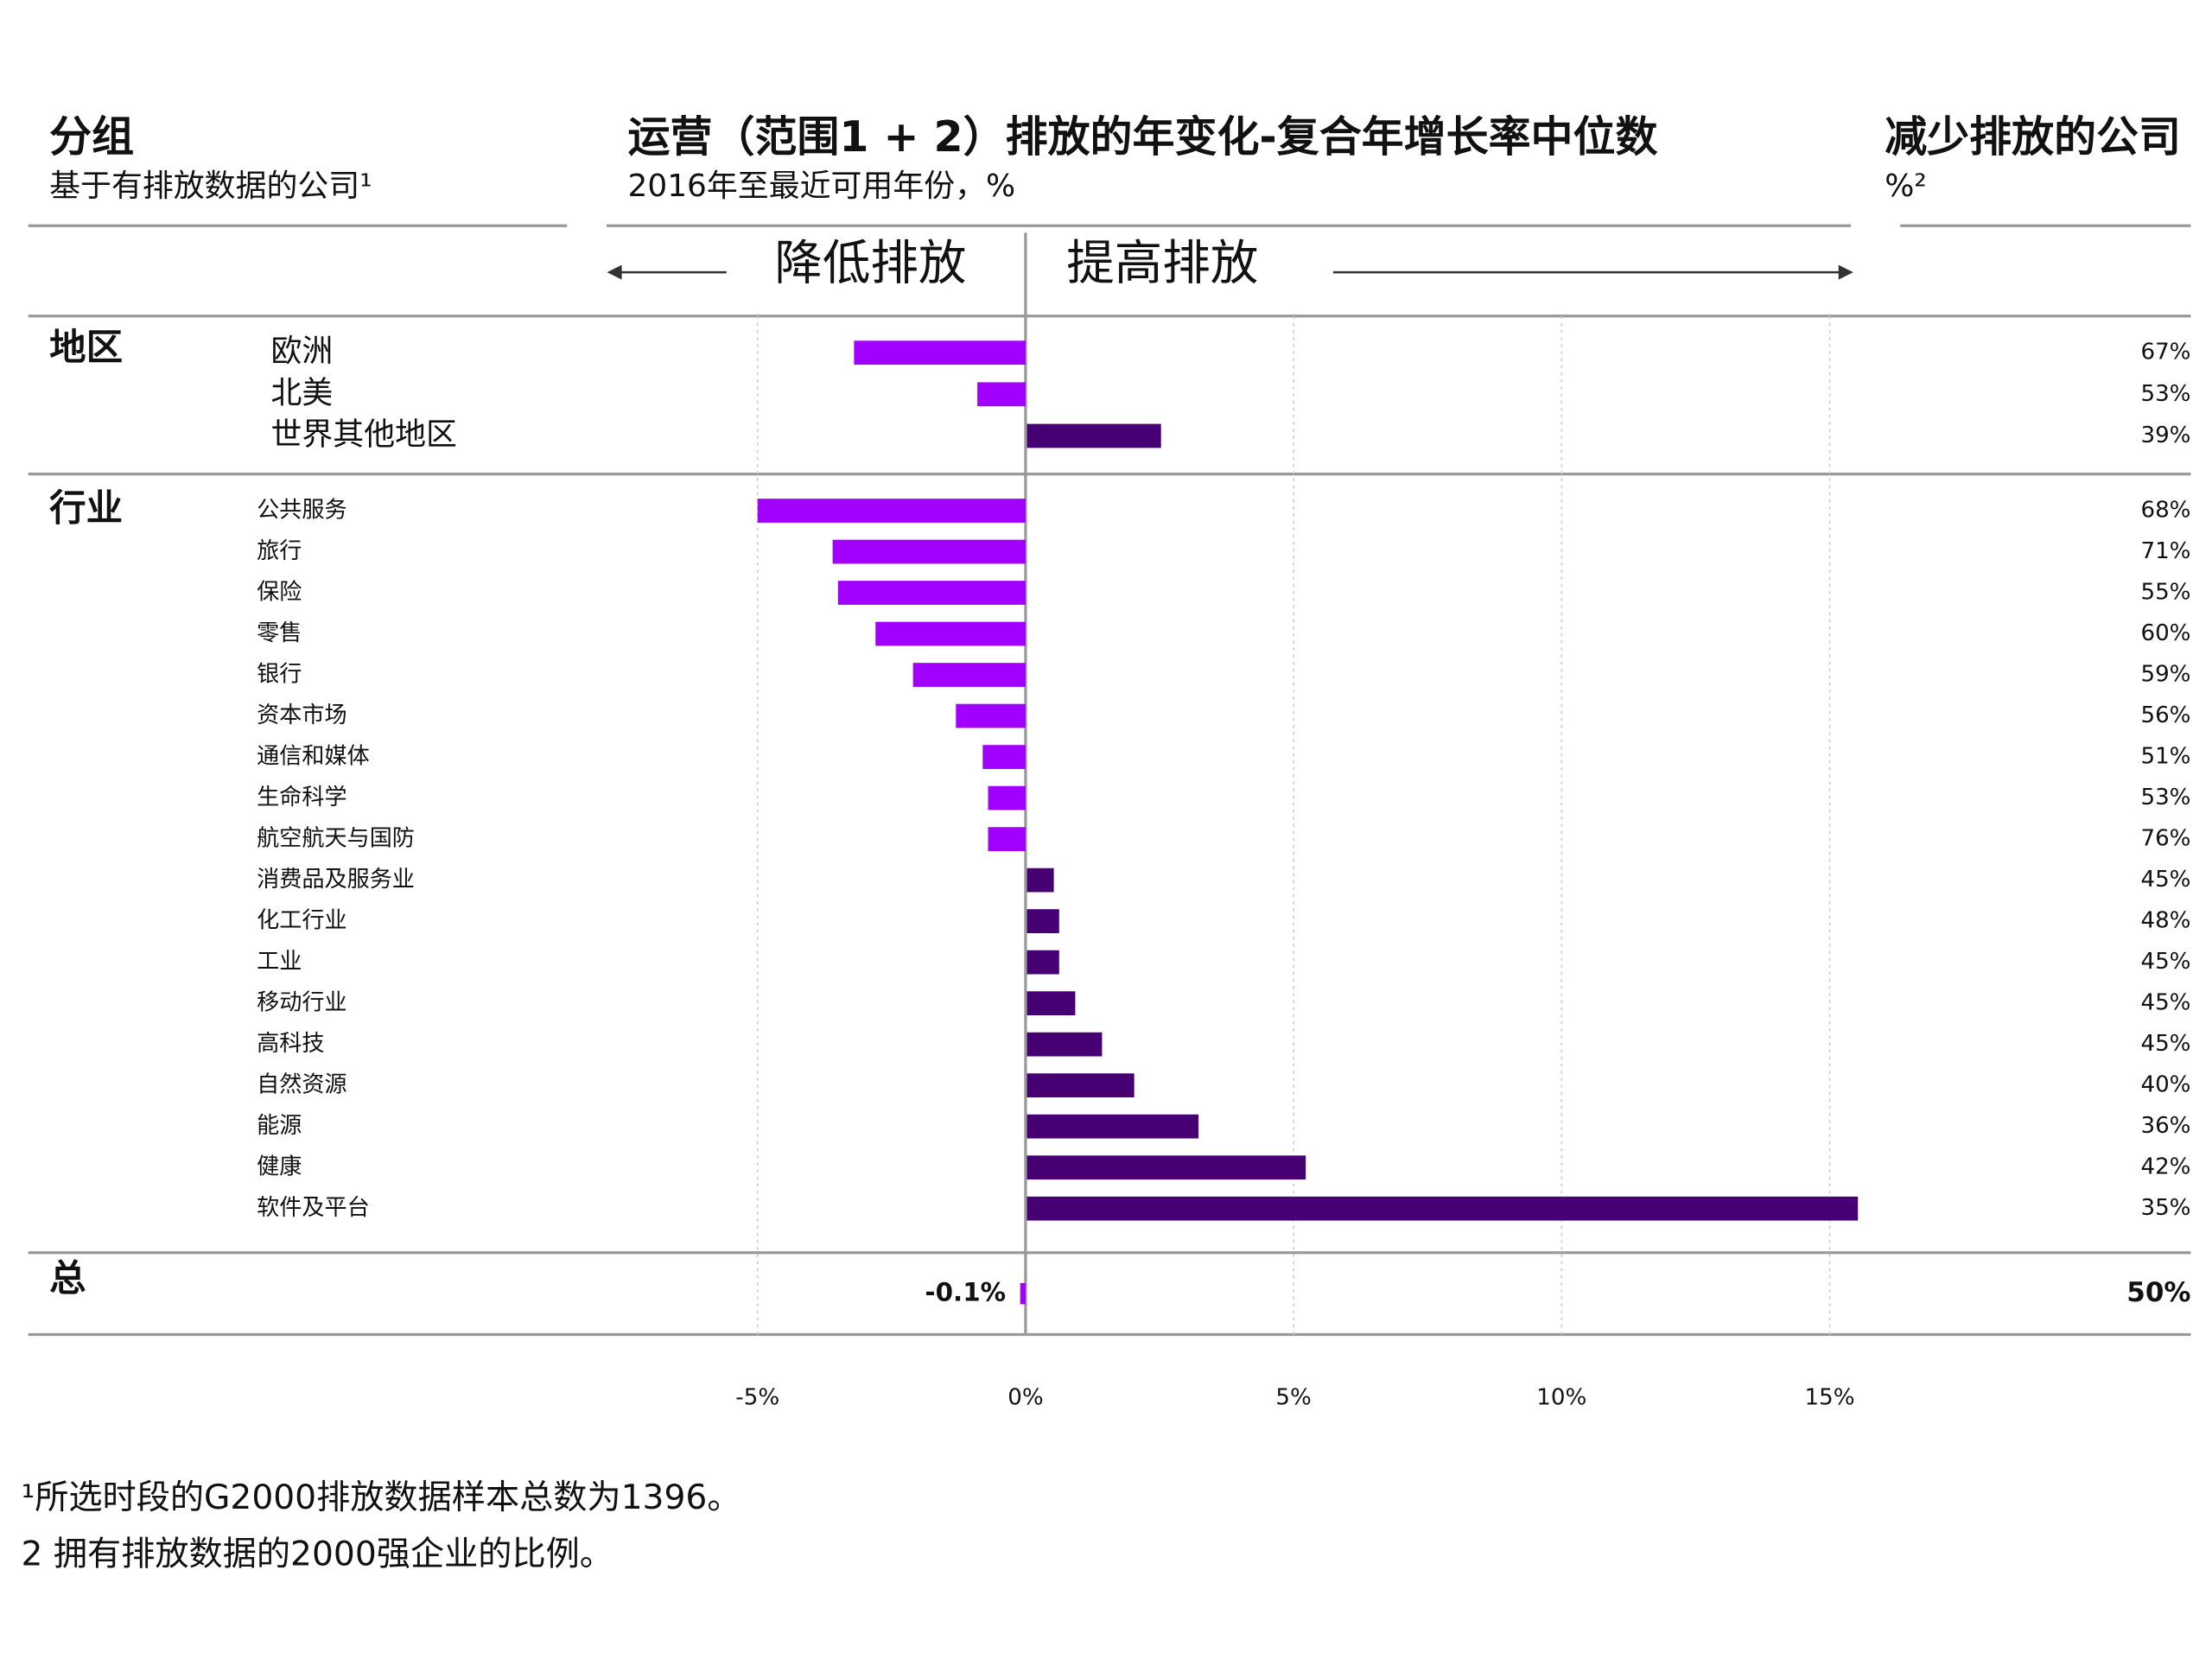 The height and width of the screenshot is (1659, 2212). I want to click on footnote: 2 拥有排放数据的2000强企业的比例。, so click(317, 1554).